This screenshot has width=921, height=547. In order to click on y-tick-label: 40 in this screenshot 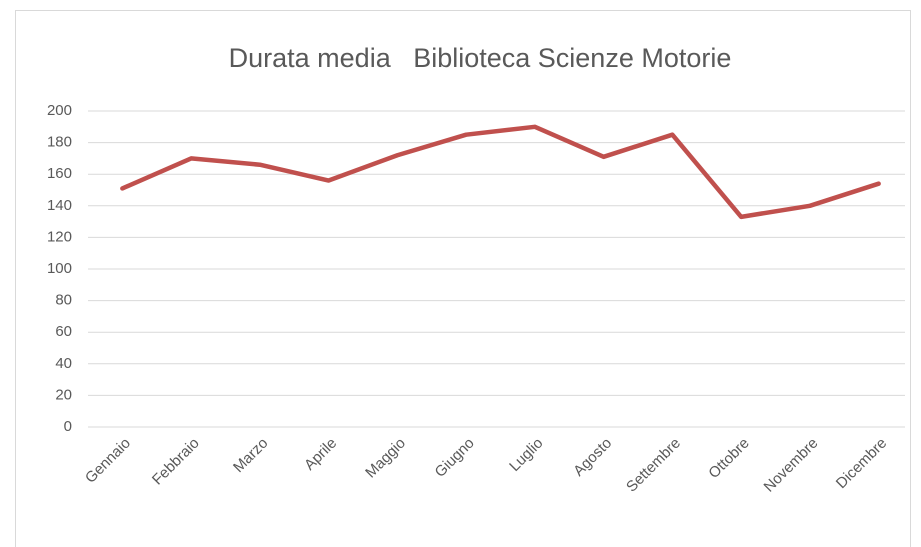, I will do `click(63, 363)`.